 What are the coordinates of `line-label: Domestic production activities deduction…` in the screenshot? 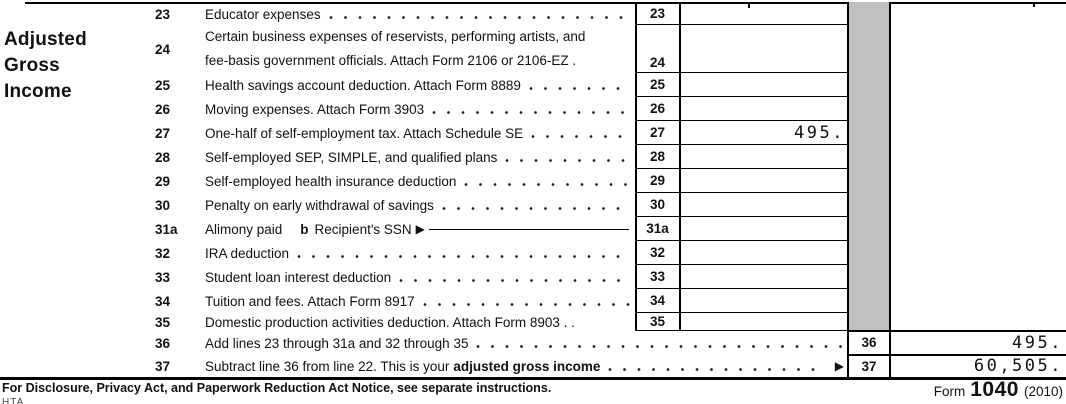 It's located at (390, 322).